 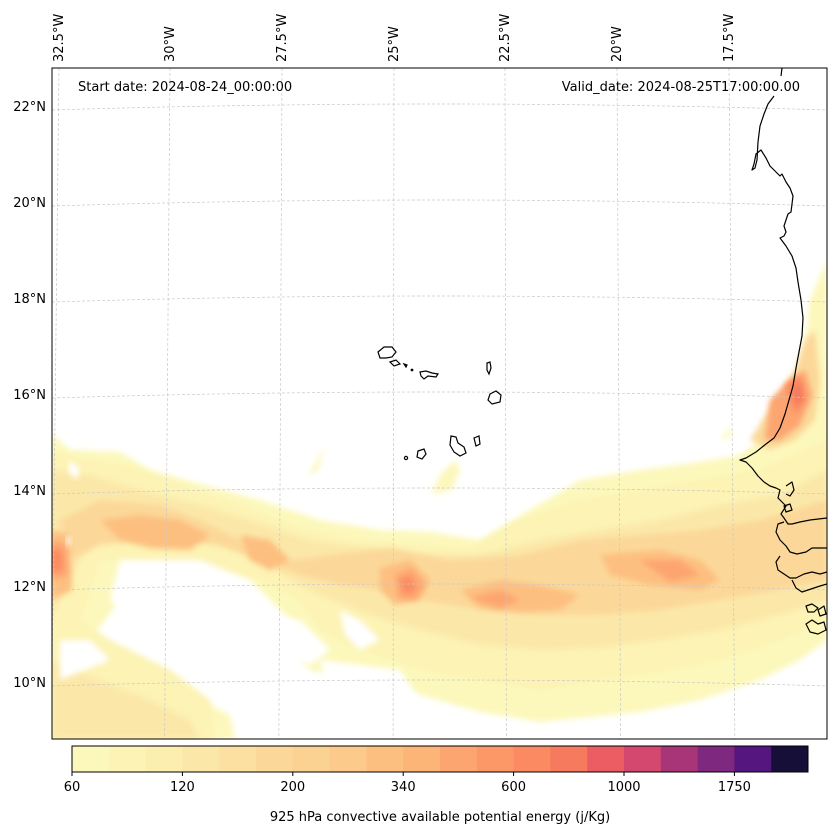 What do you see at coordinates (734, 787) in the screenshot?
I see `colorbar-tick-label: 1750` at bounding box center [734, 787].